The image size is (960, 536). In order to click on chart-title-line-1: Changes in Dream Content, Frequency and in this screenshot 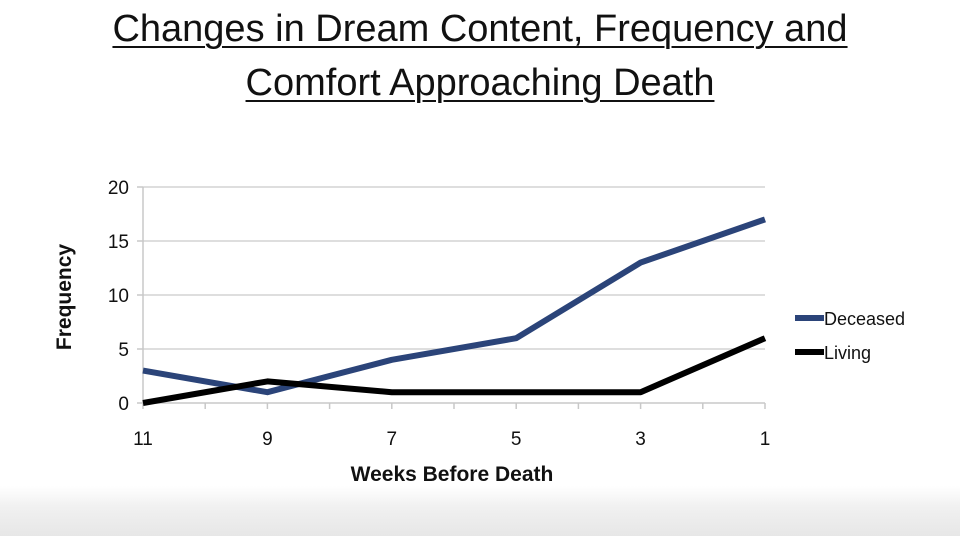, I will do `click(480, 29)`.